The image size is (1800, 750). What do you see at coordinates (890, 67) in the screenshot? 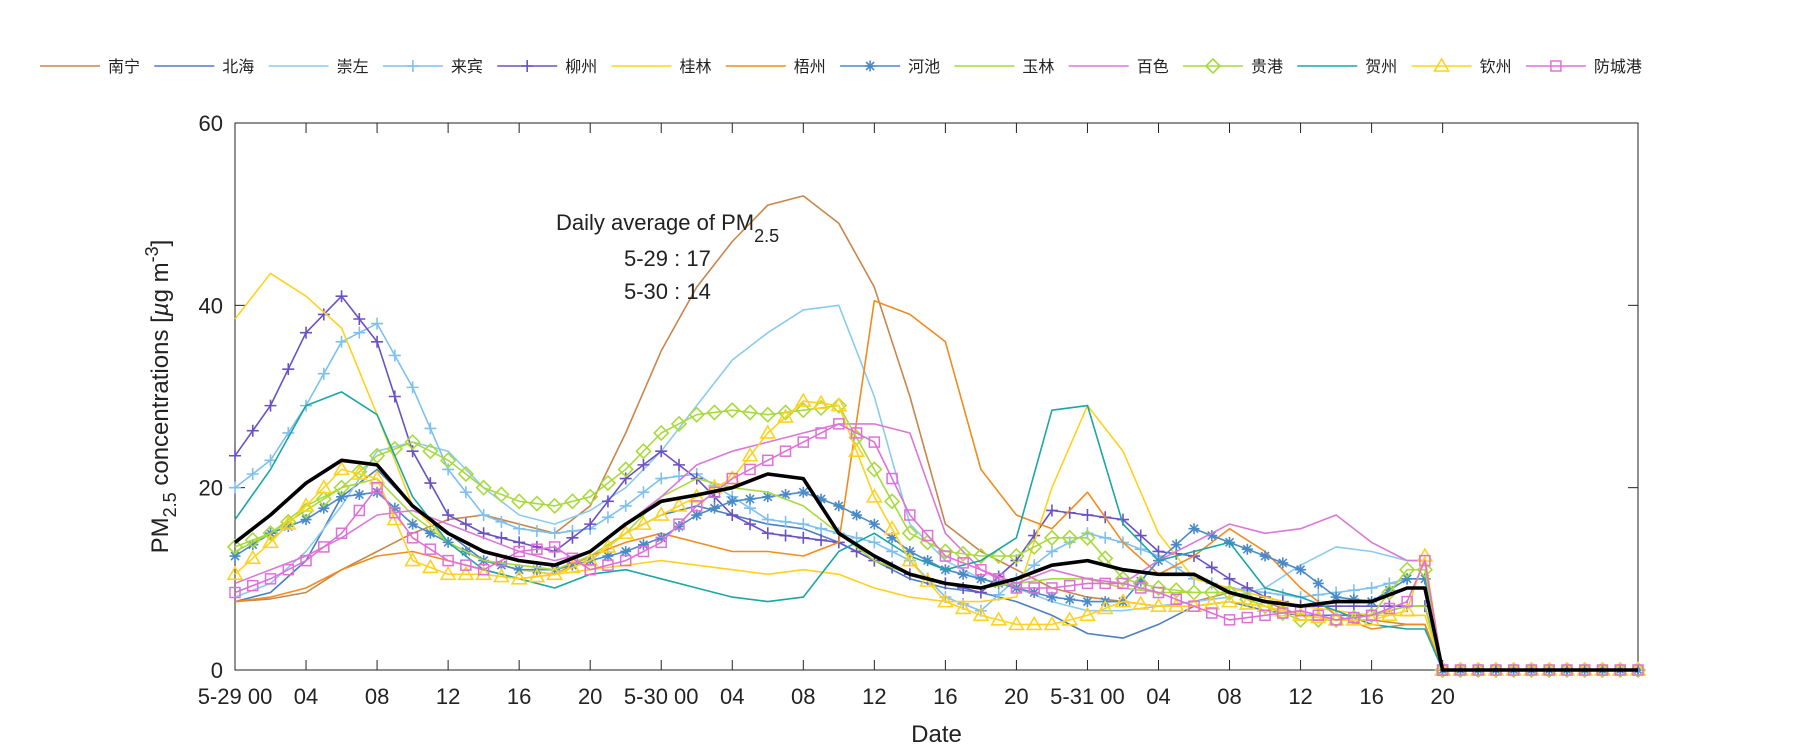
I see `legend-entry: 河池` at bounding box center [890, 67].